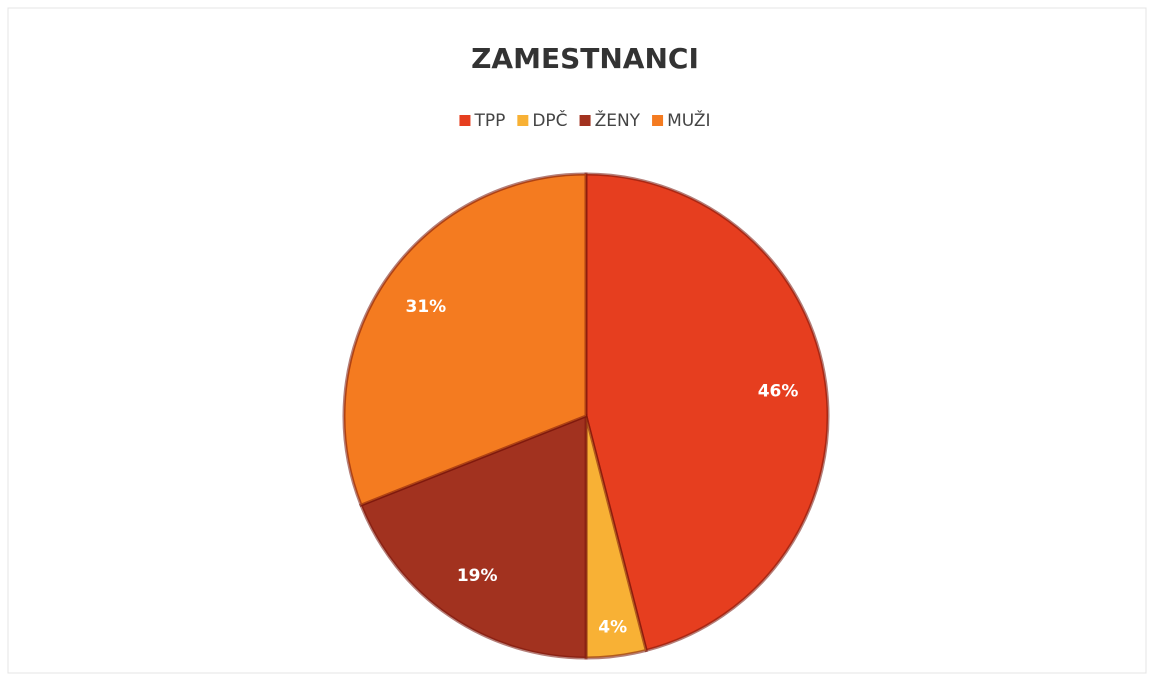 The height and width of the screenshot is (681, 1154). I want to click on legend-label: ŽENY, so click(618, 120).